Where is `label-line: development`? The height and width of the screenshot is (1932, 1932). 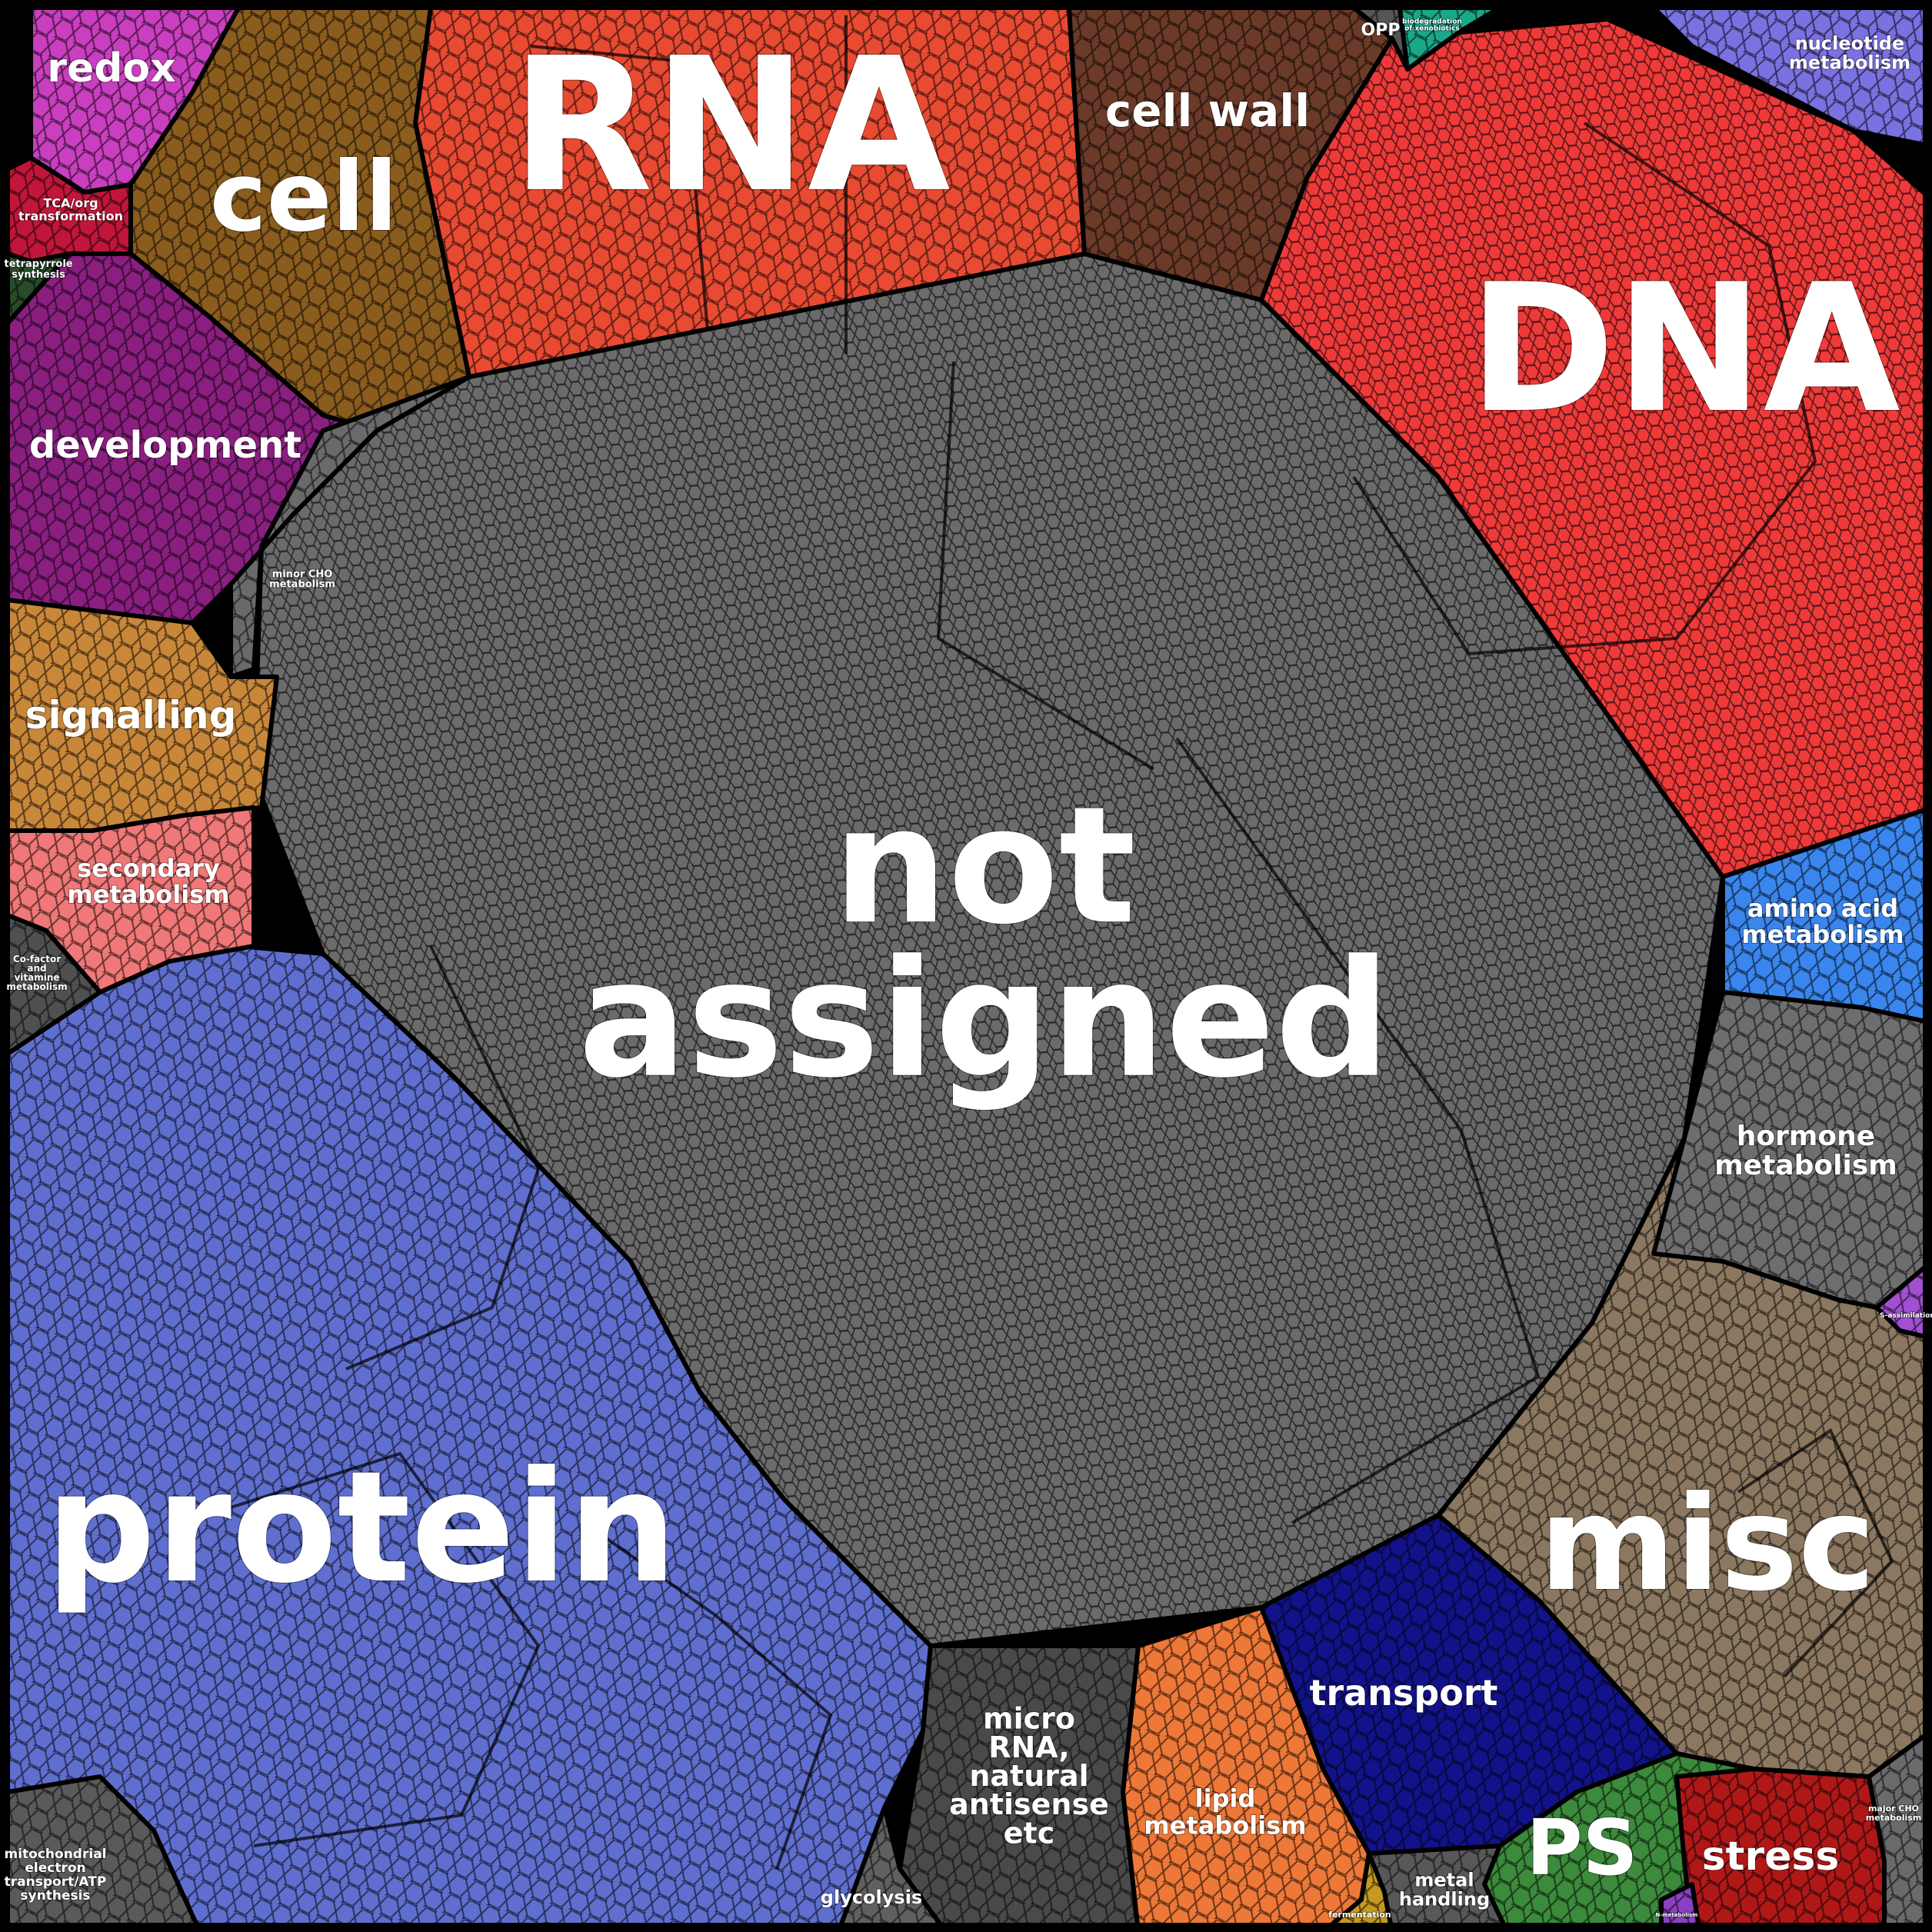
label-line: development is located at coordinates (165, 445).